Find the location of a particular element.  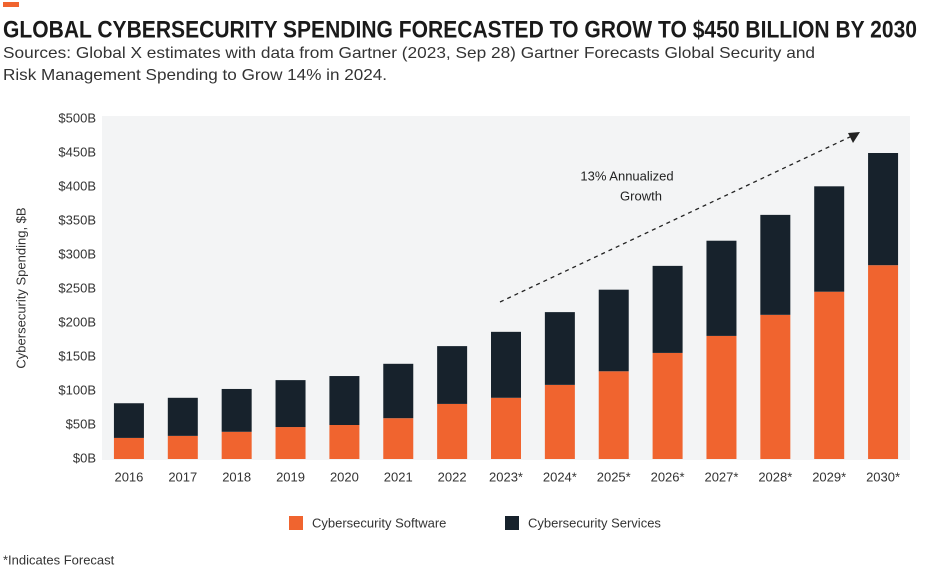

x-tick-label: 2016 is located at coordinates (128, 476).